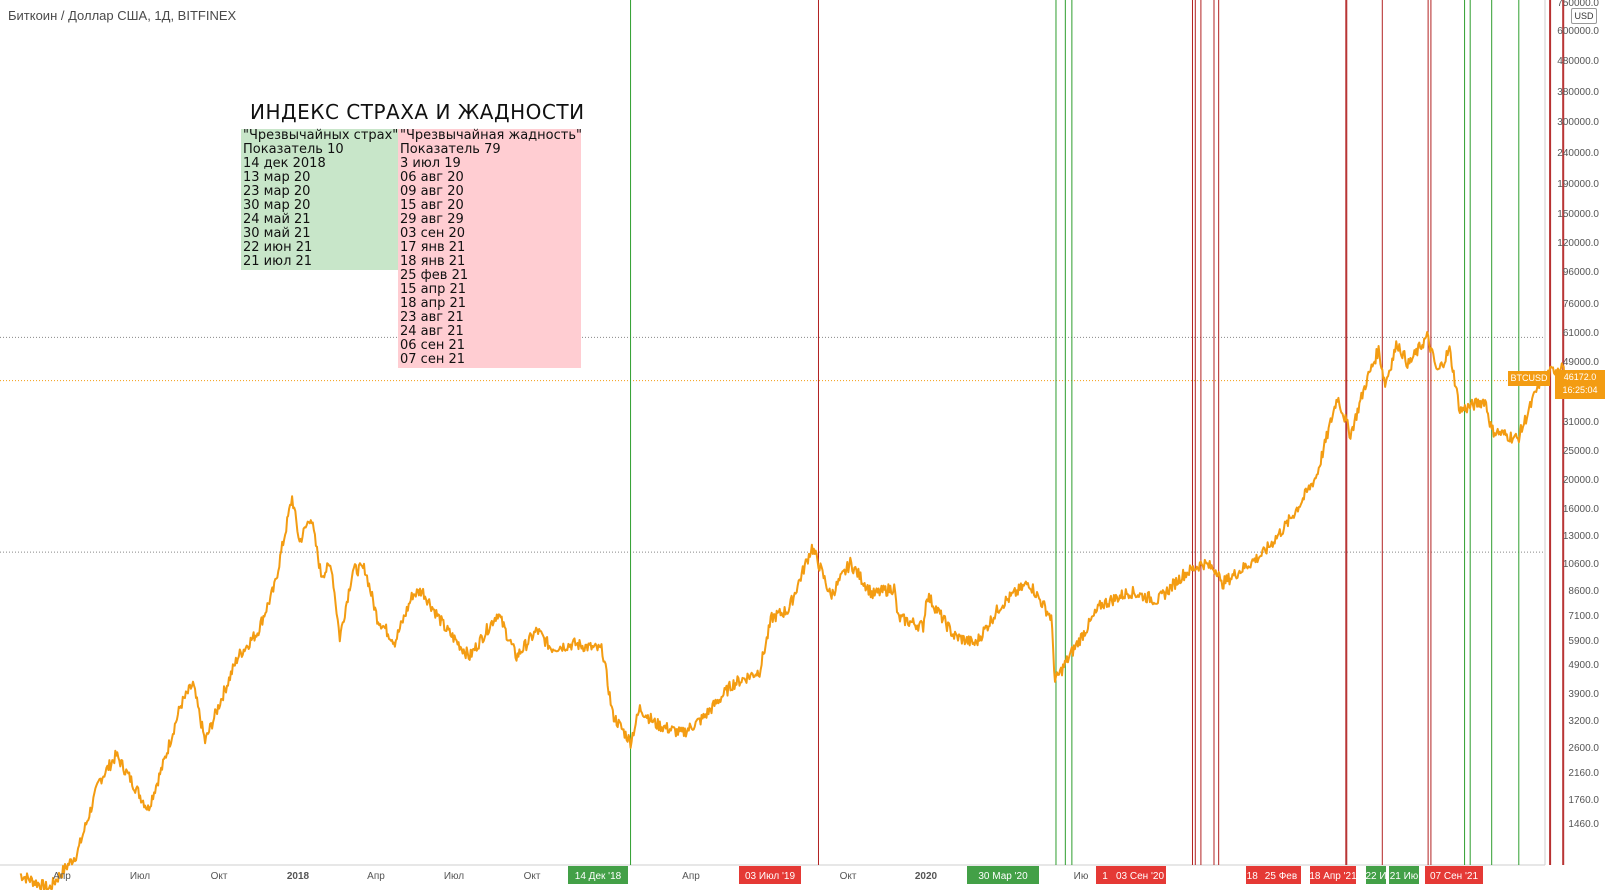  I want to click on currency-badge: USD, so click(1584, 16).